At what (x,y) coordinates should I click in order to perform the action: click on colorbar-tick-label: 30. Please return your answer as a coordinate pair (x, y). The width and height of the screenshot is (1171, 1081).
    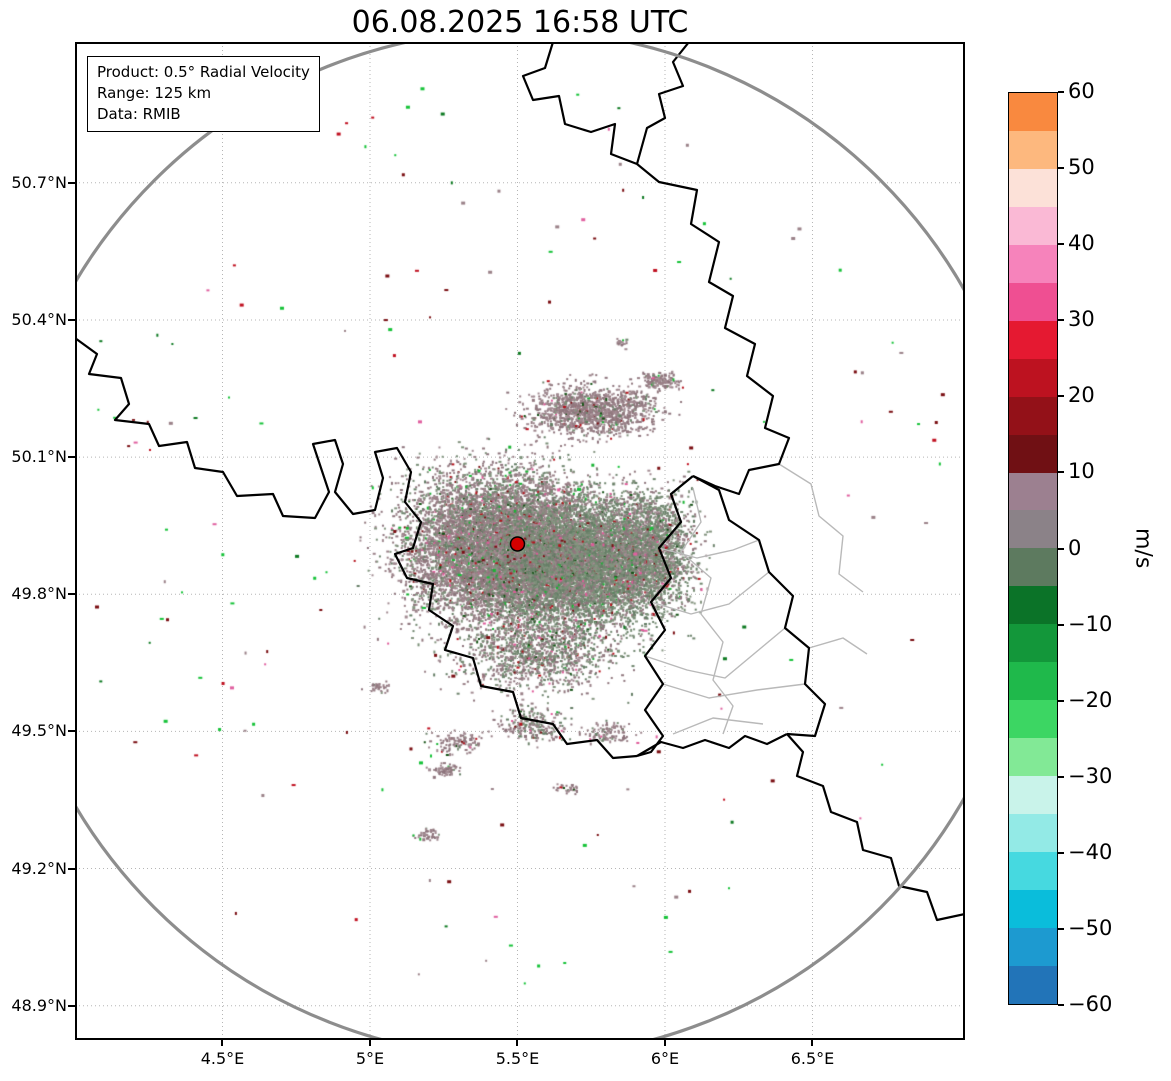
    Looking at the image, I should click on (1081, 319).